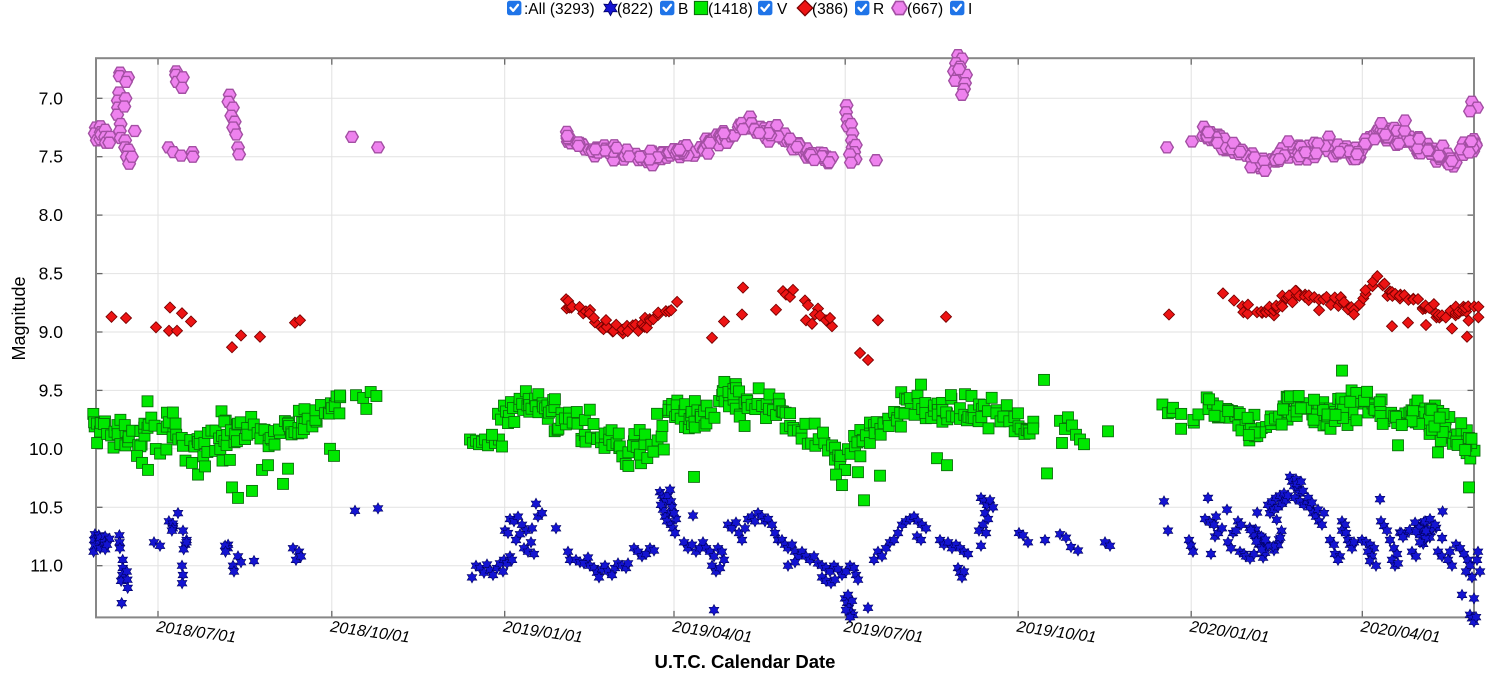 This screenshot has width=1500, height=685. Describe the element at coordinates (51, 390) in the screenshot. I see `svg-text: 9.5` at that location.